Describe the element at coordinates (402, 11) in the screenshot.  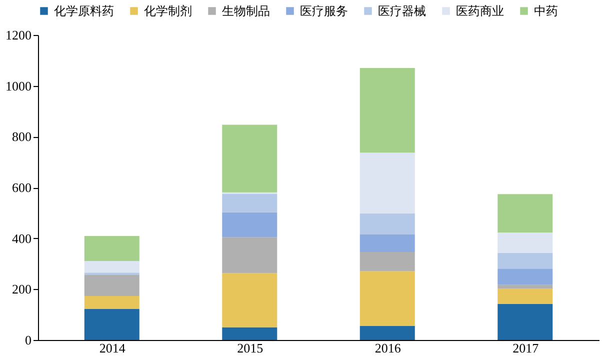
I see `legend-label: 医疗器械` at that location.